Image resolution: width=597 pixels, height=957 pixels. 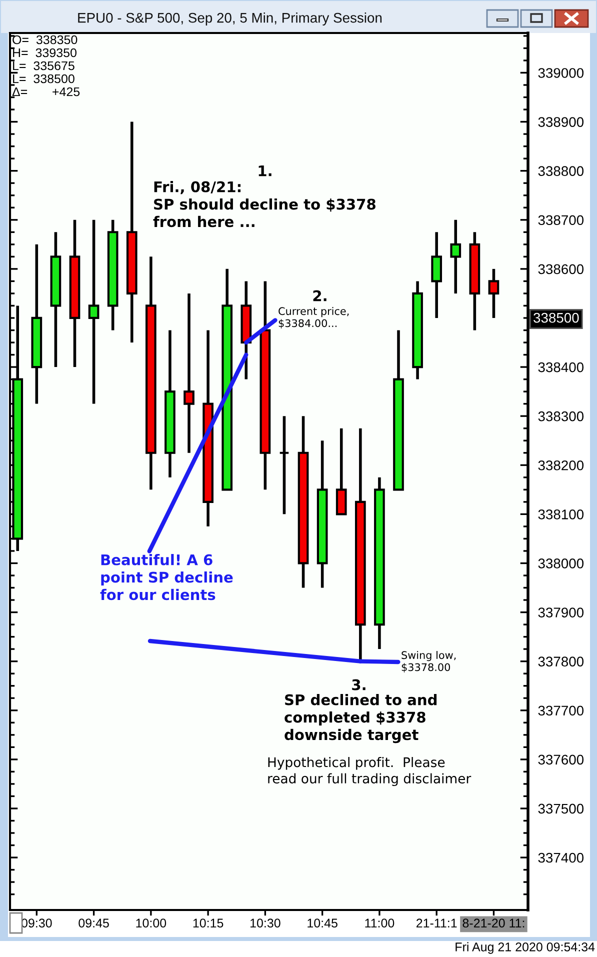 I want to click on annotation: 1., so click(x=265, y=170).